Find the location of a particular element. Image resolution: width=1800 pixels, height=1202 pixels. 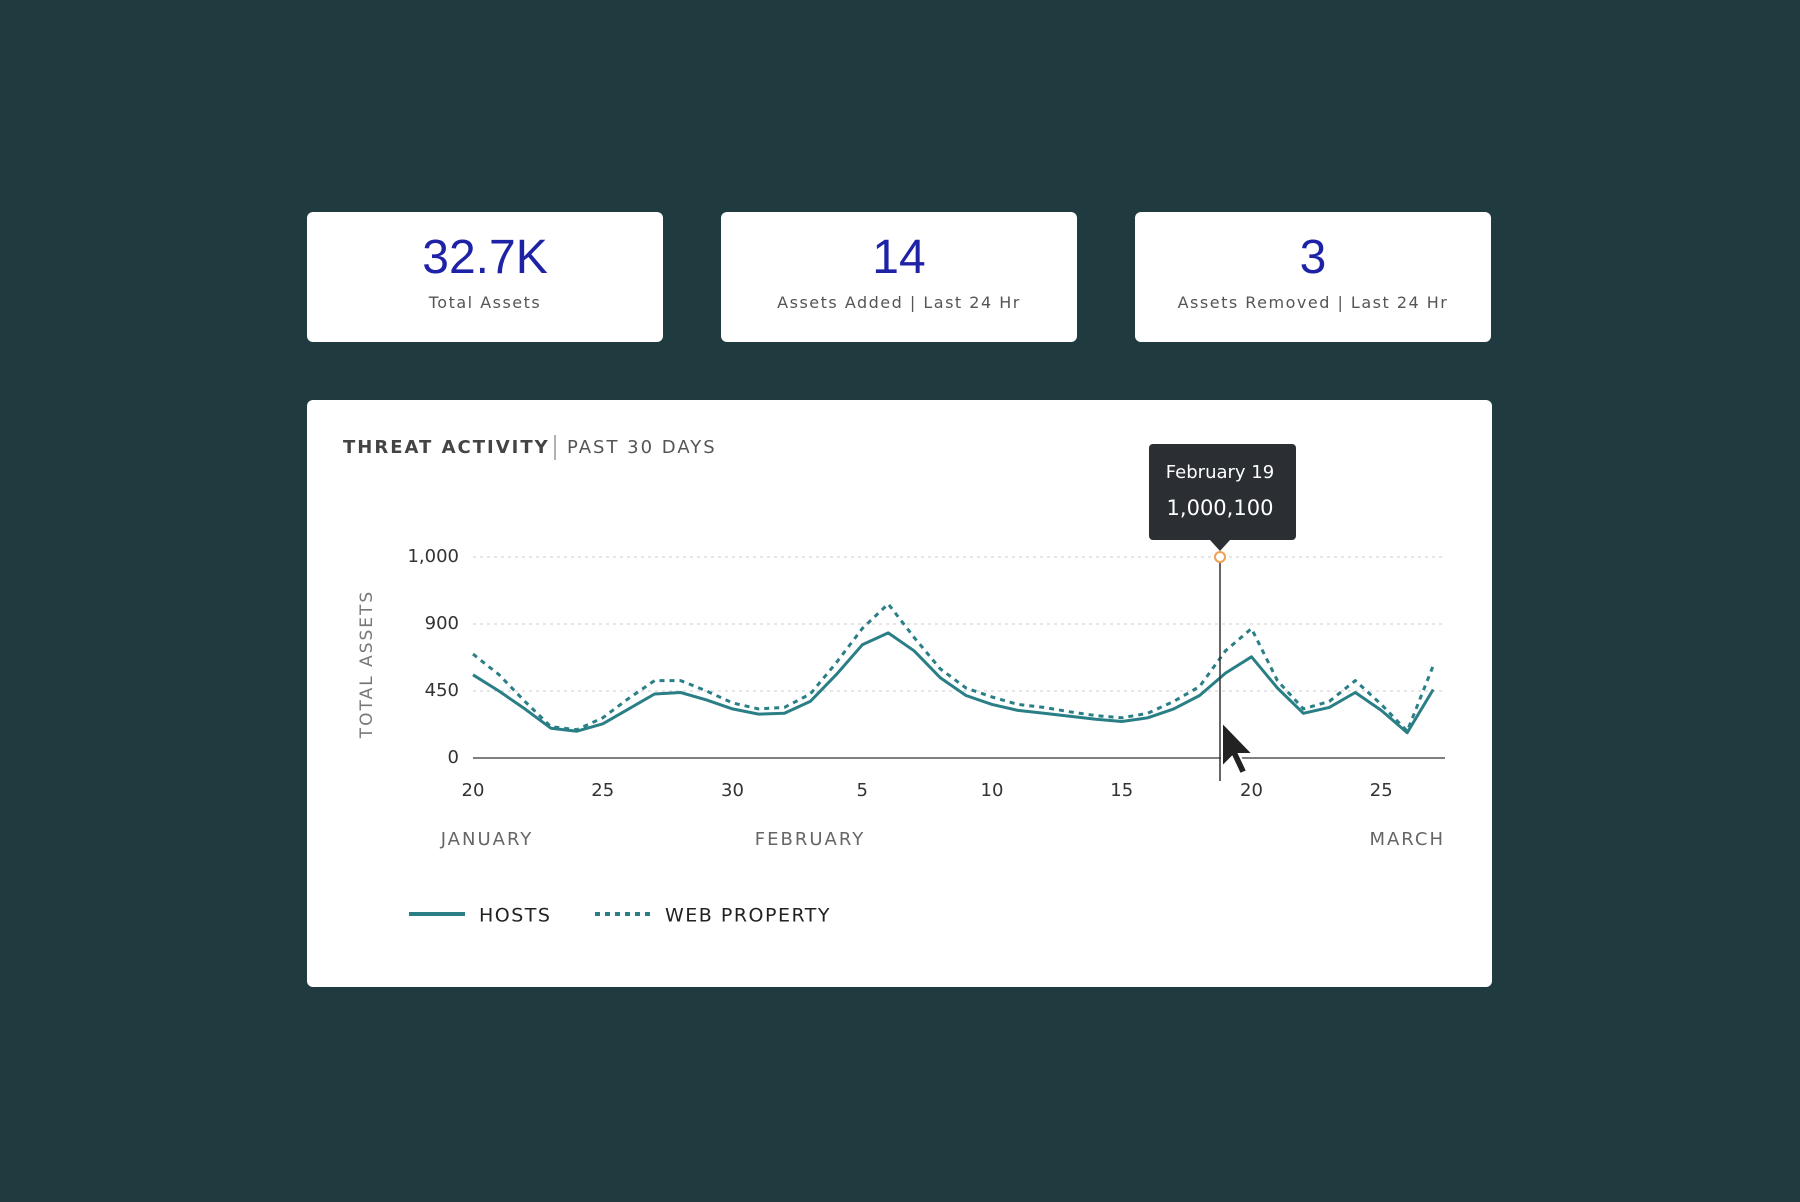

y-axis-label: TOTAL ASSETS is located at coordinates (367, 664).